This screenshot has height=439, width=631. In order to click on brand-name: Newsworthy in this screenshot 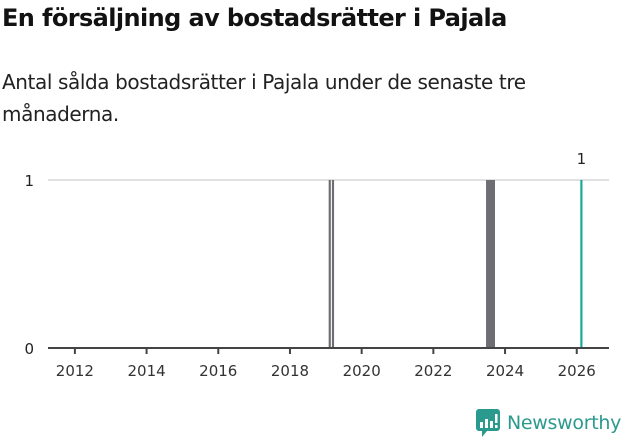, I will do `click(564, 423)`.